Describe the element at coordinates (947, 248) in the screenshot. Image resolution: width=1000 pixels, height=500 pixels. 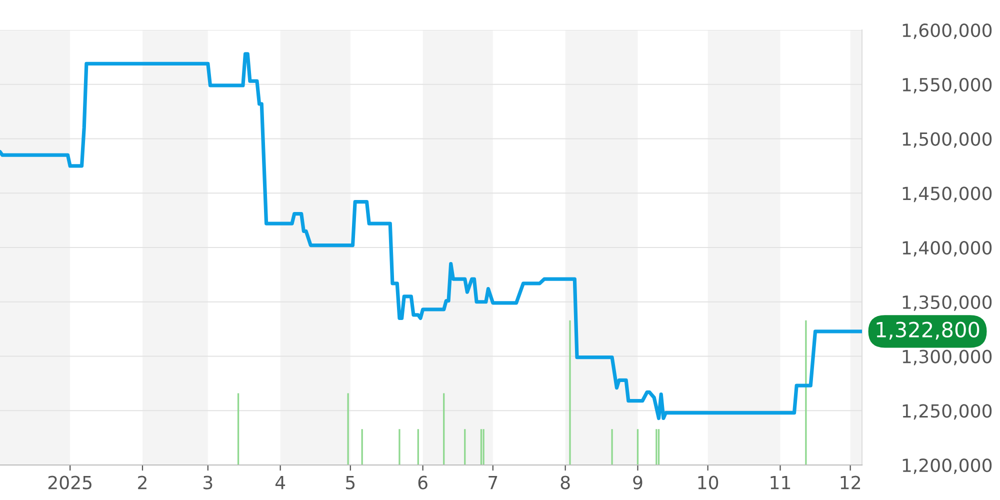
I see `y-tick-label: 1,400,000` at that location.